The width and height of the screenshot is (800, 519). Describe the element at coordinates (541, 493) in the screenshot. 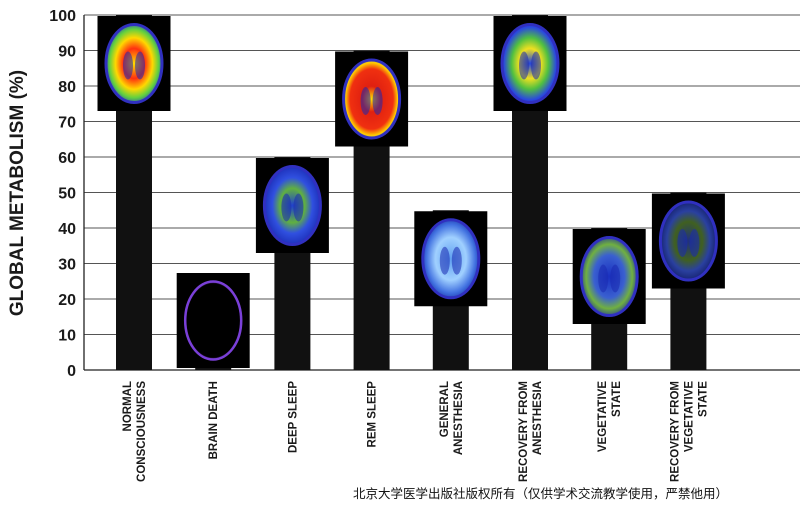

I see `watermark: 北京大学医学出版社版权所有（仅供学术交流教学使用，严禁他用）` at that location.